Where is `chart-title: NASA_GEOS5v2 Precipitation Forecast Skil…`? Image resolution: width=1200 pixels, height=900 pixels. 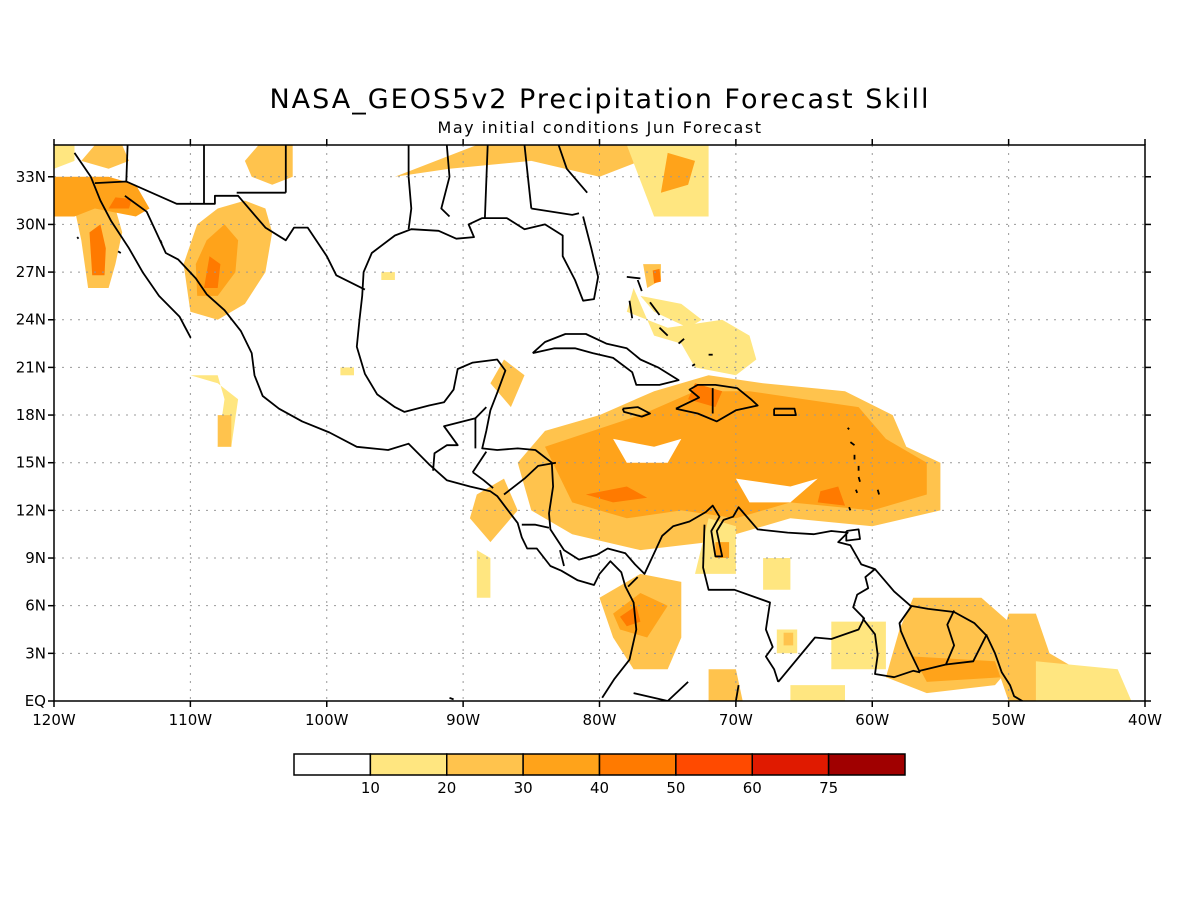
chart-title: NASA_GEOS5v2 Precipitation Forecast Skil… is located at coordinates (600, 99).